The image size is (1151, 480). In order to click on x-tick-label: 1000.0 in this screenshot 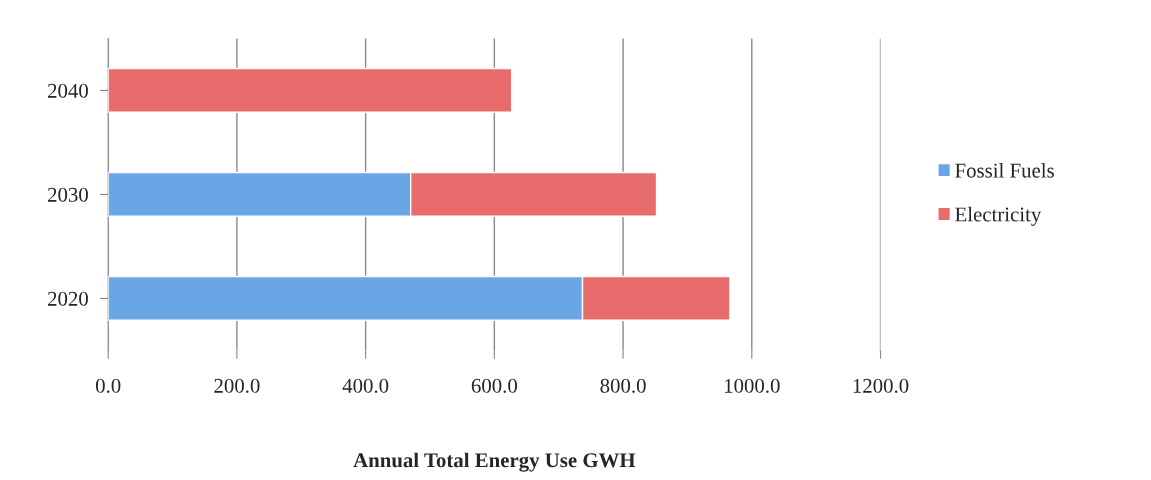, I will do `click(752, 385)`.